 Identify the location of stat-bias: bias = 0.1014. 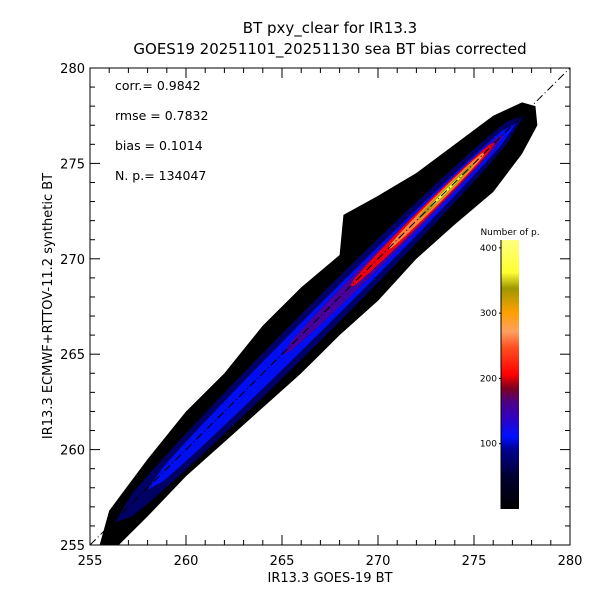
(159, 145).